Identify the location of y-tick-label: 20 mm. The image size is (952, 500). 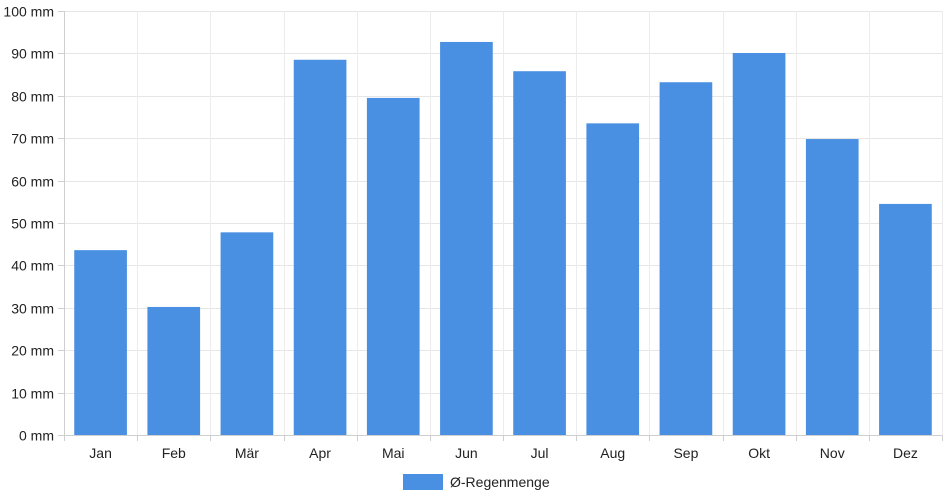
(32, 351).